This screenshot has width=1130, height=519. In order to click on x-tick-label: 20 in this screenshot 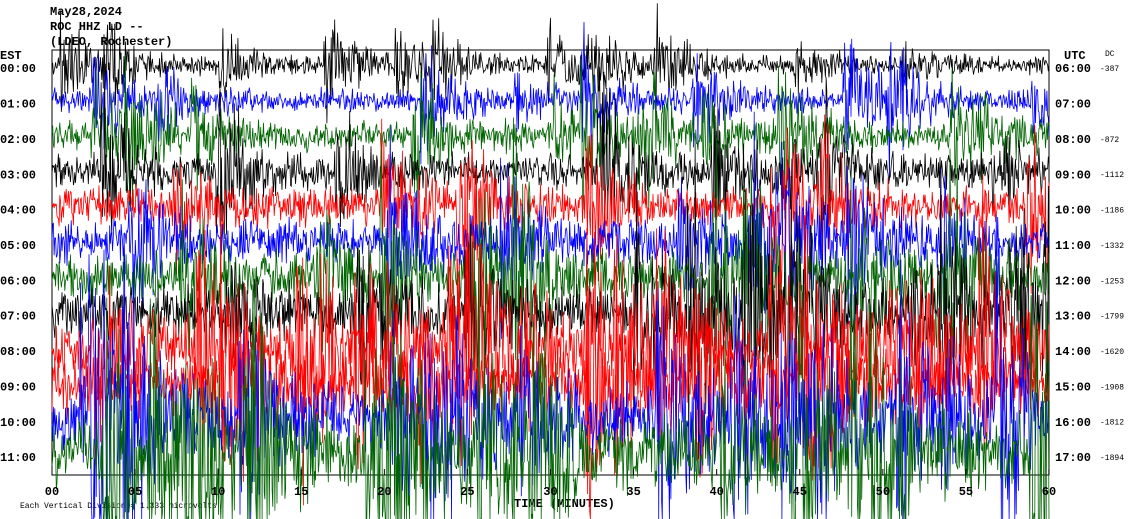, I will do `click(384, 492)`.